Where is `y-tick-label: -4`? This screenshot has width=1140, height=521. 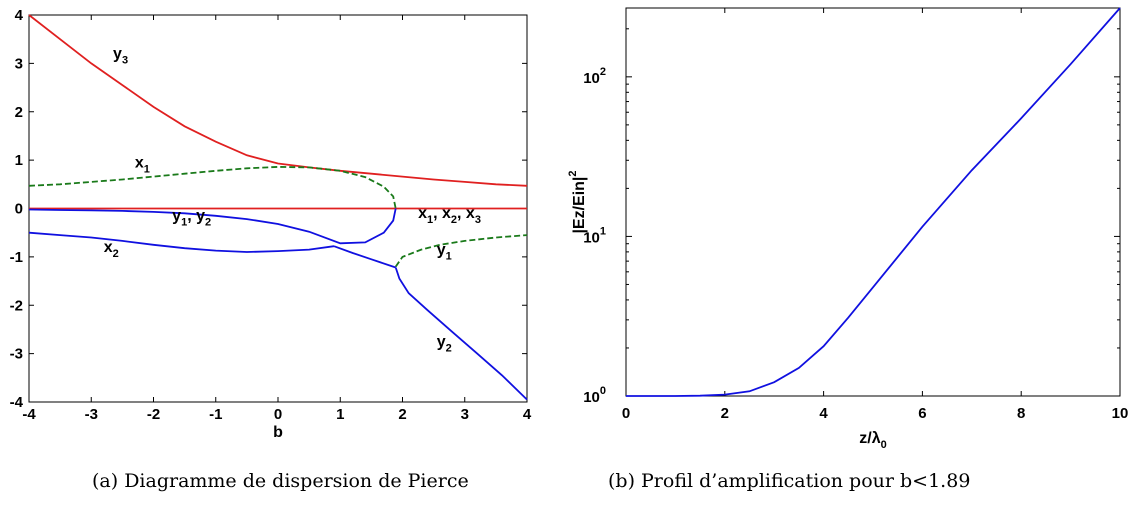
y-tick-label: -4 is located at coordinates (17, 402).